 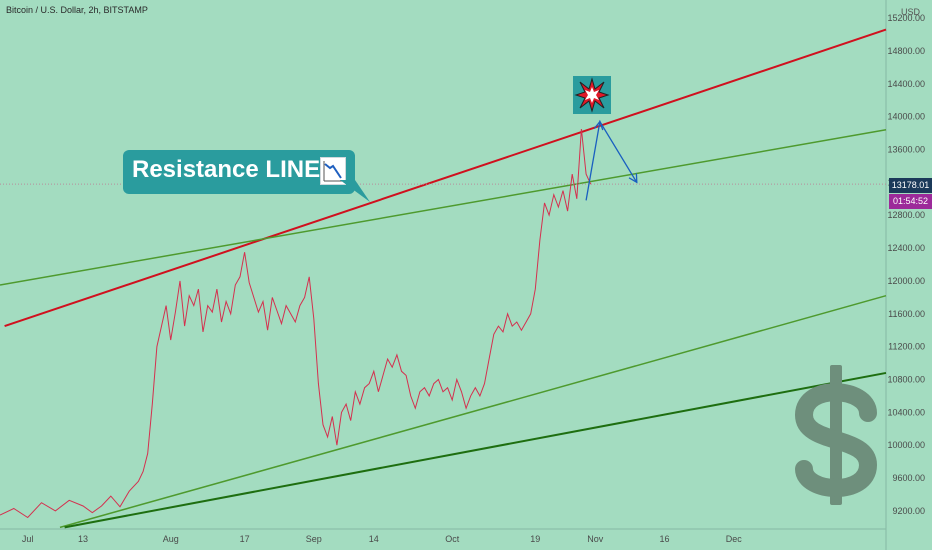 I want to click on y-tick-label: 15200.00, so click(x=906, y=18).